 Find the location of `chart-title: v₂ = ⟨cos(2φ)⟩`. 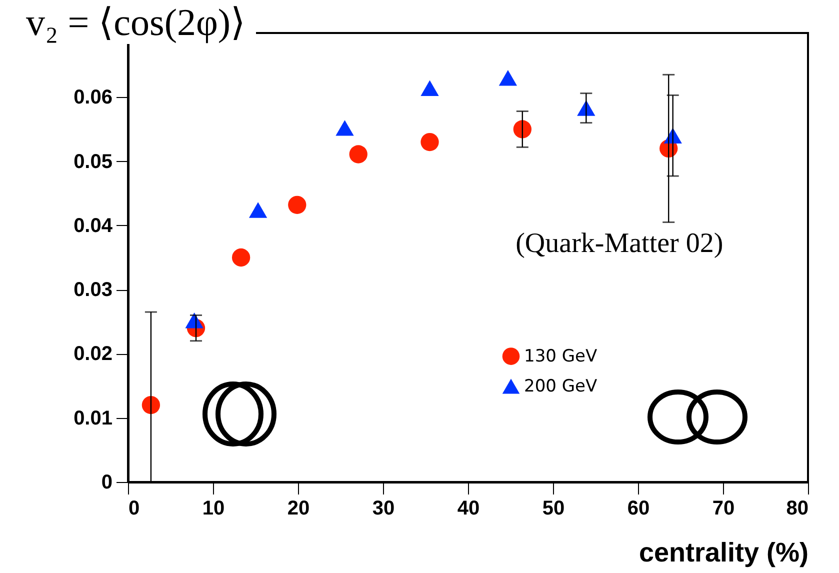

chart-title: v₂ = ⟨cos(2φ)⟩ is located at coordinates (141, 23).